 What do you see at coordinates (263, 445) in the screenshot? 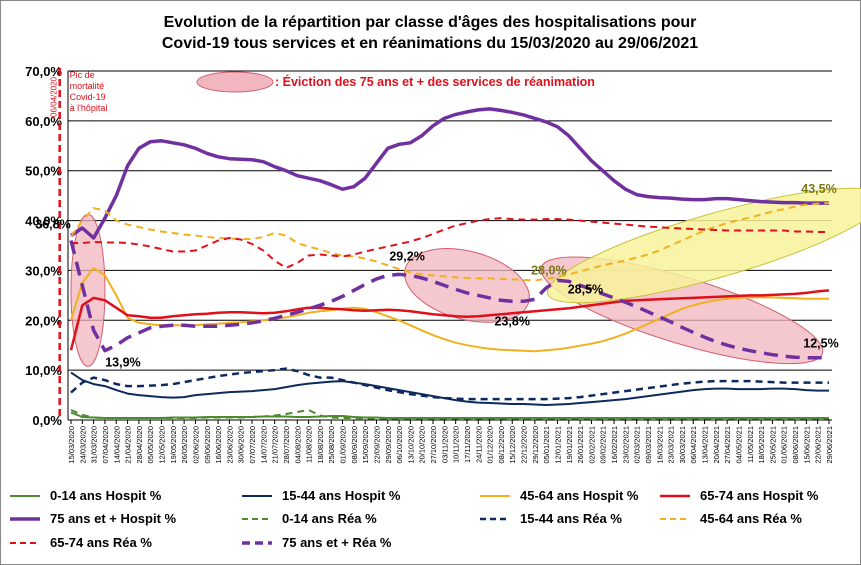
I see `x-tick-label: 14/07/2020` at bounding box center [263, 445].